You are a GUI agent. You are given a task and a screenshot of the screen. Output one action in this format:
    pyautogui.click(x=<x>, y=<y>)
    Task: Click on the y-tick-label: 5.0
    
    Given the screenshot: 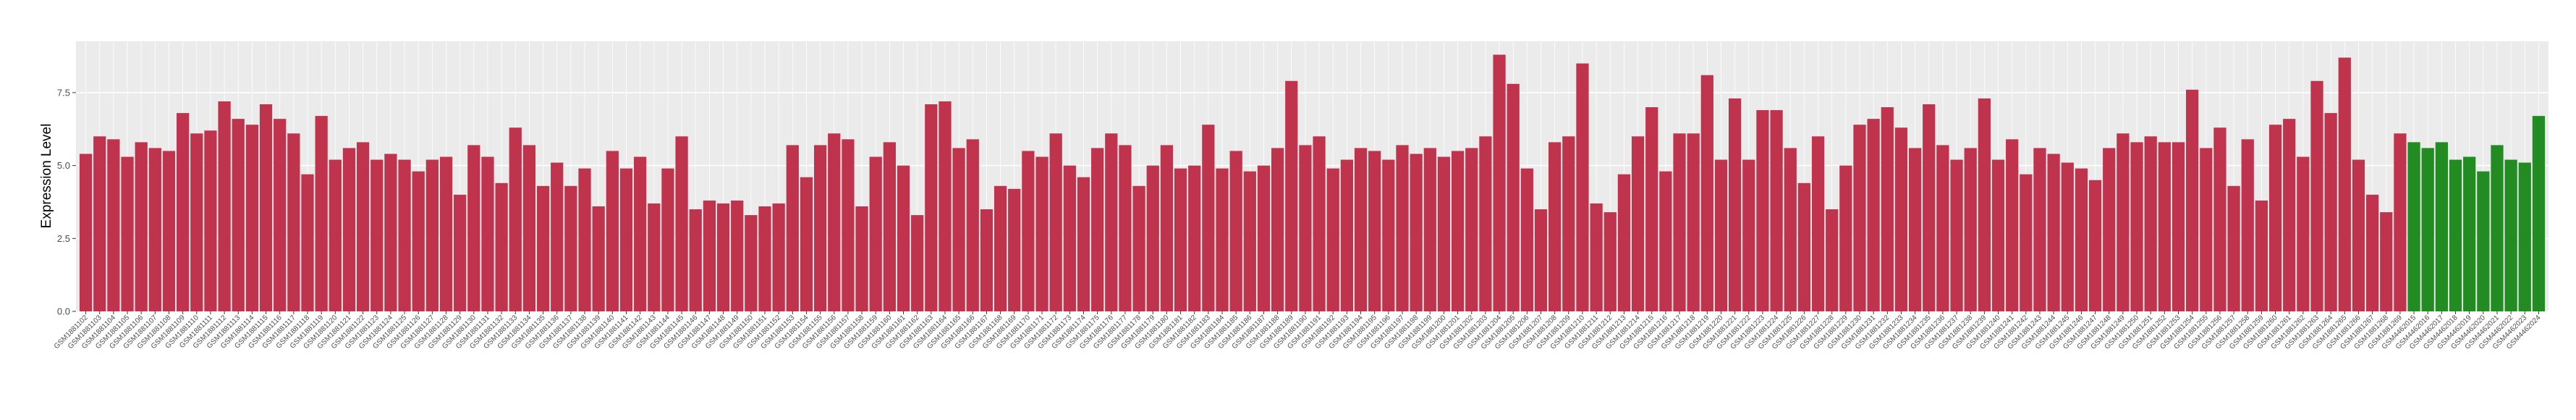 What is the action you would take?
    pyautogui.click(x=63, y=165)
    